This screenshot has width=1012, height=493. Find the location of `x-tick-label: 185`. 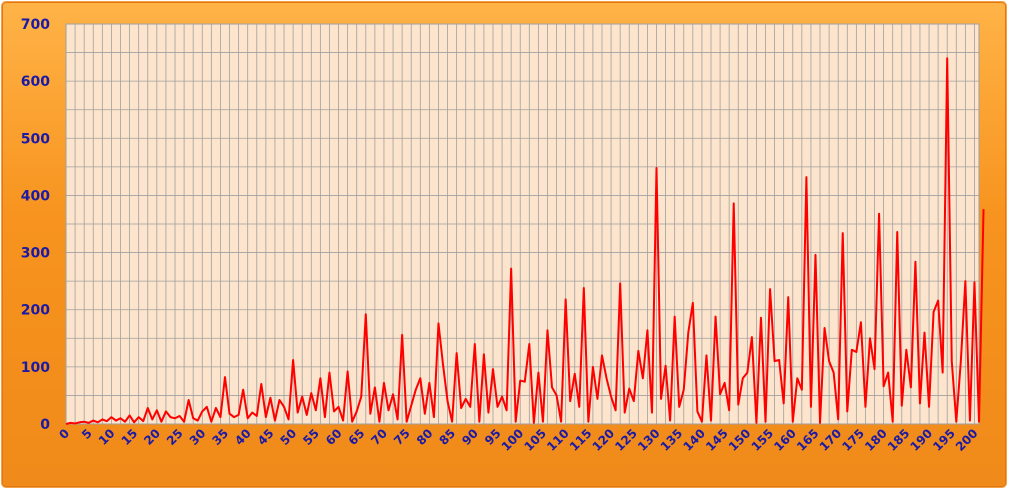

x-tick-label: 185 is located at coordinates (899, 440).